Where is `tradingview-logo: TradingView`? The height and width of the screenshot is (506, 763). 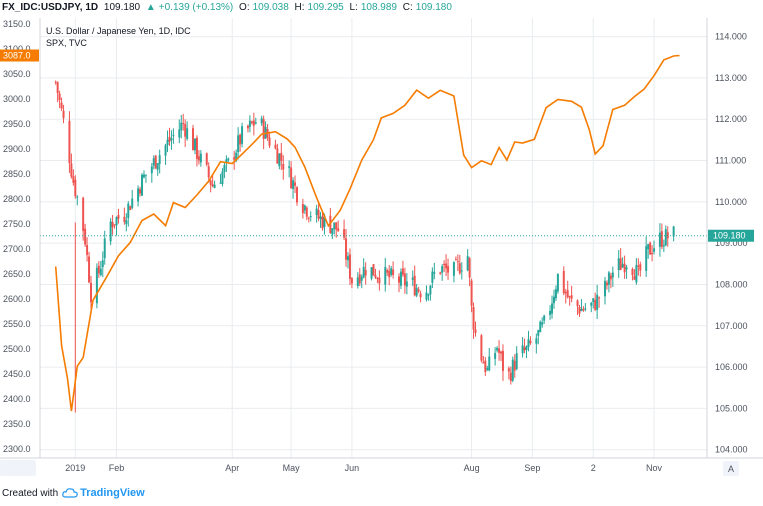 tradingview-logo: TradingView is located at coordinates (103, 493).